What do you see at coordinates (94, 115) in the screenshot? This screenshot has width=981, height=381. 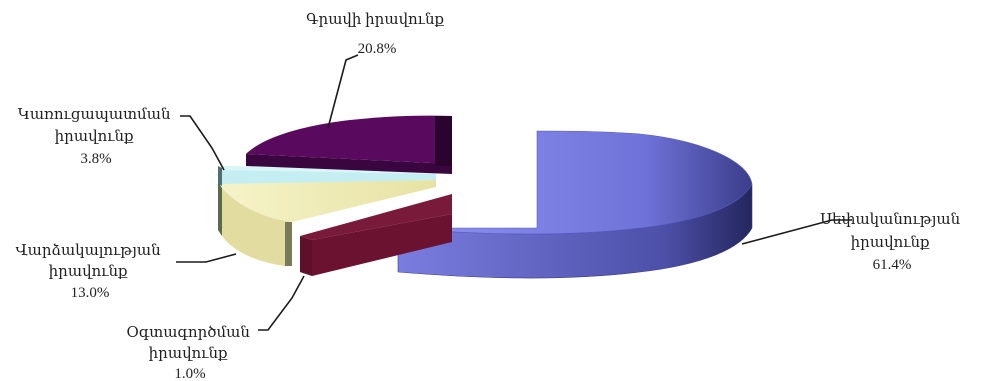 I see `label-development-line1: Կառուցապատման` at bounding box center [94, 115].